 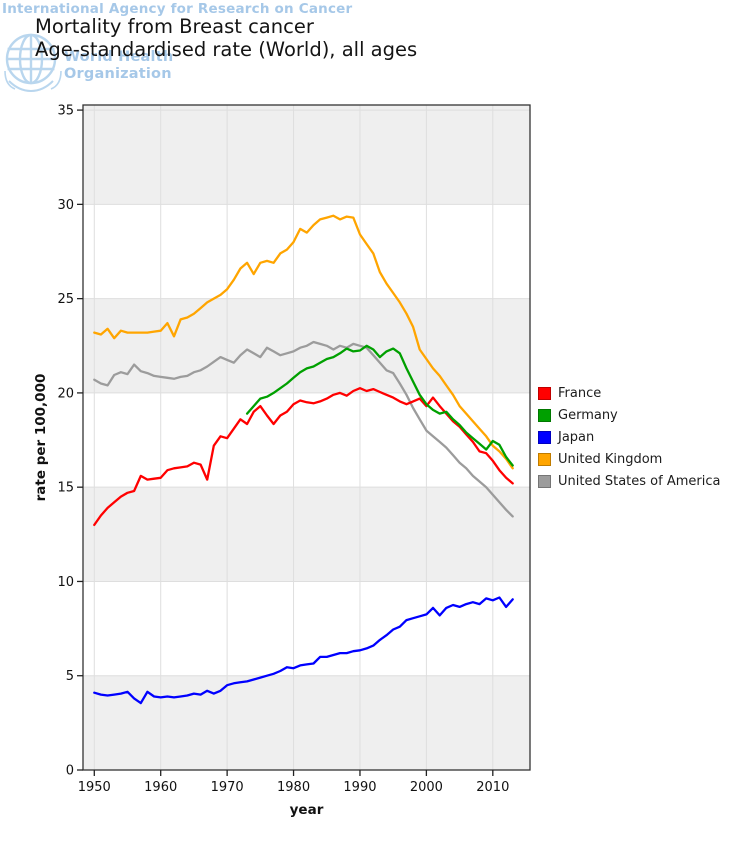 I want to click on x-tick-label: 1960, so click(x=160, y=787).